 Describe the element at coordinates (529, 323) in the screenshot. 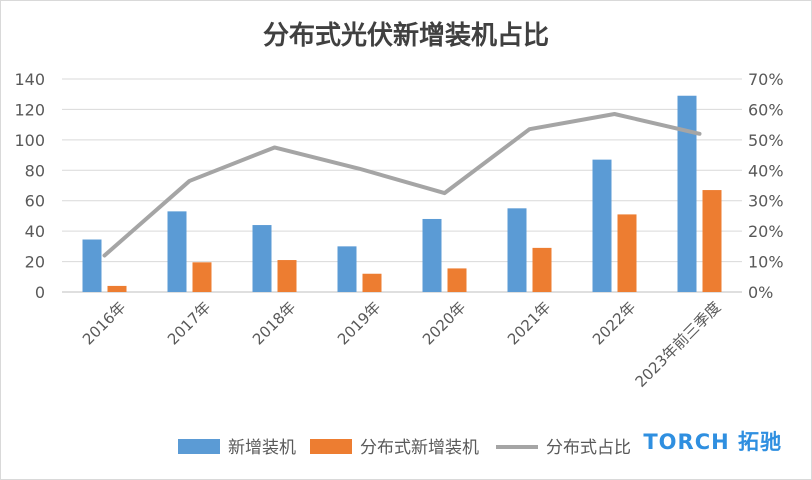

I see `x-tick-label: 2021年` at that location.